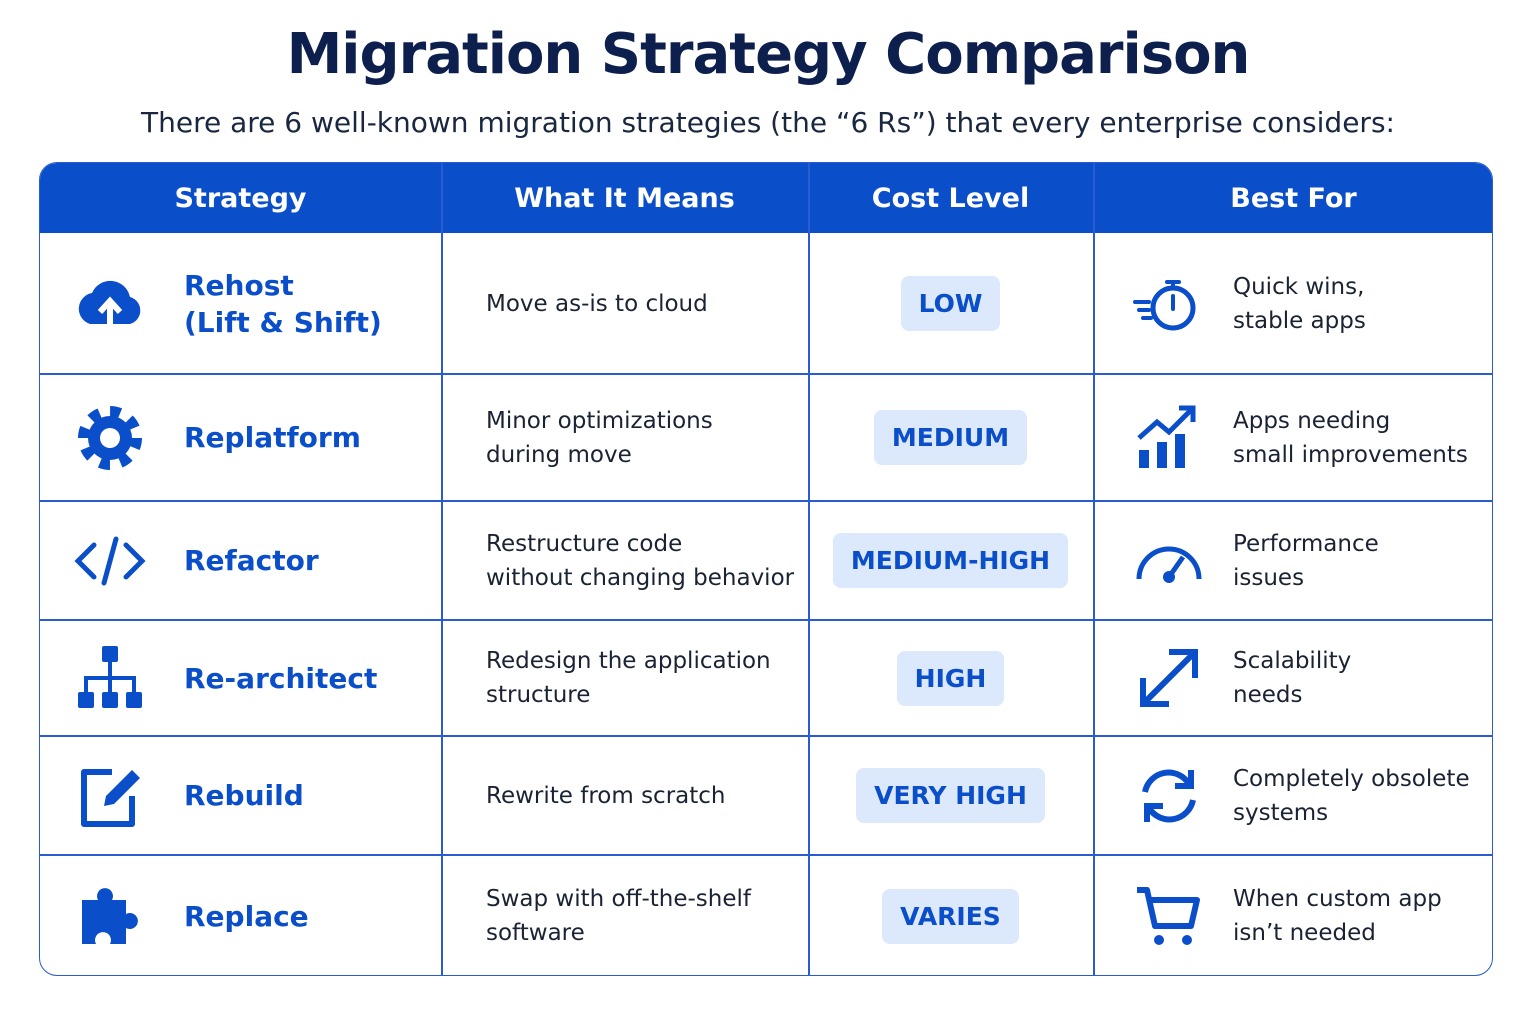 The image size is (1536, 1024). What do you see at coordinates (1299, 286) in the screenshot?
I see `text-line: Quick wins,` at bounding box center [1299, 286].